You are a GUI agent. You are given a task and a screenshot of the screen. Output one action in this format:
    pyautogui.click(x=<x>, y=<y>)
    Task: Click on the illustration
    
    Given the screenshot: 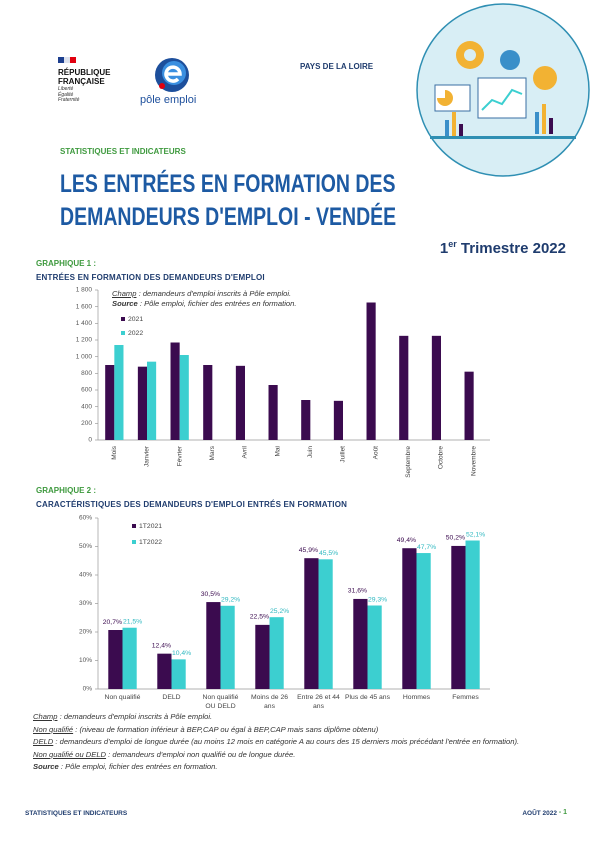 What is the action you would take?
    pyautogui.click(x=503, y=90)
    